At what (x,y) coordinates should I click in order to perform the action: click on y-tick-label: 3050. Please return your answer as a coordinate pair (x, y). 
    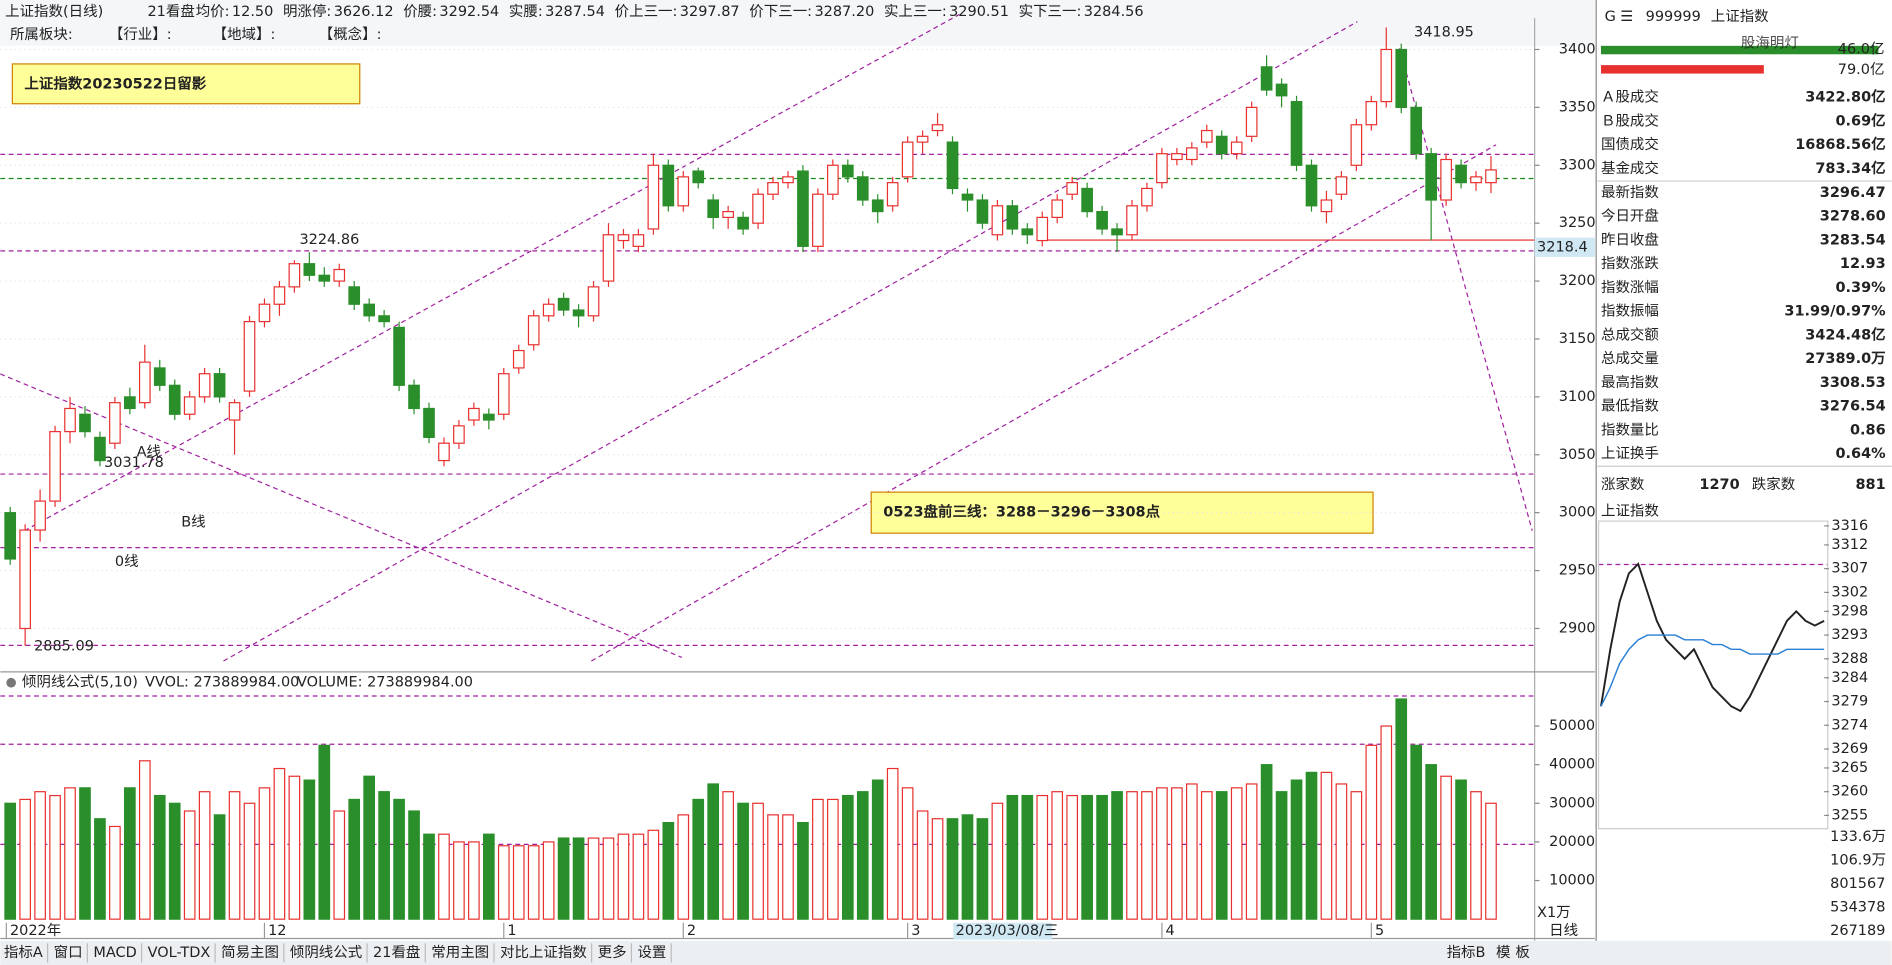
    Looking at the image, I should click on (1577, 455).